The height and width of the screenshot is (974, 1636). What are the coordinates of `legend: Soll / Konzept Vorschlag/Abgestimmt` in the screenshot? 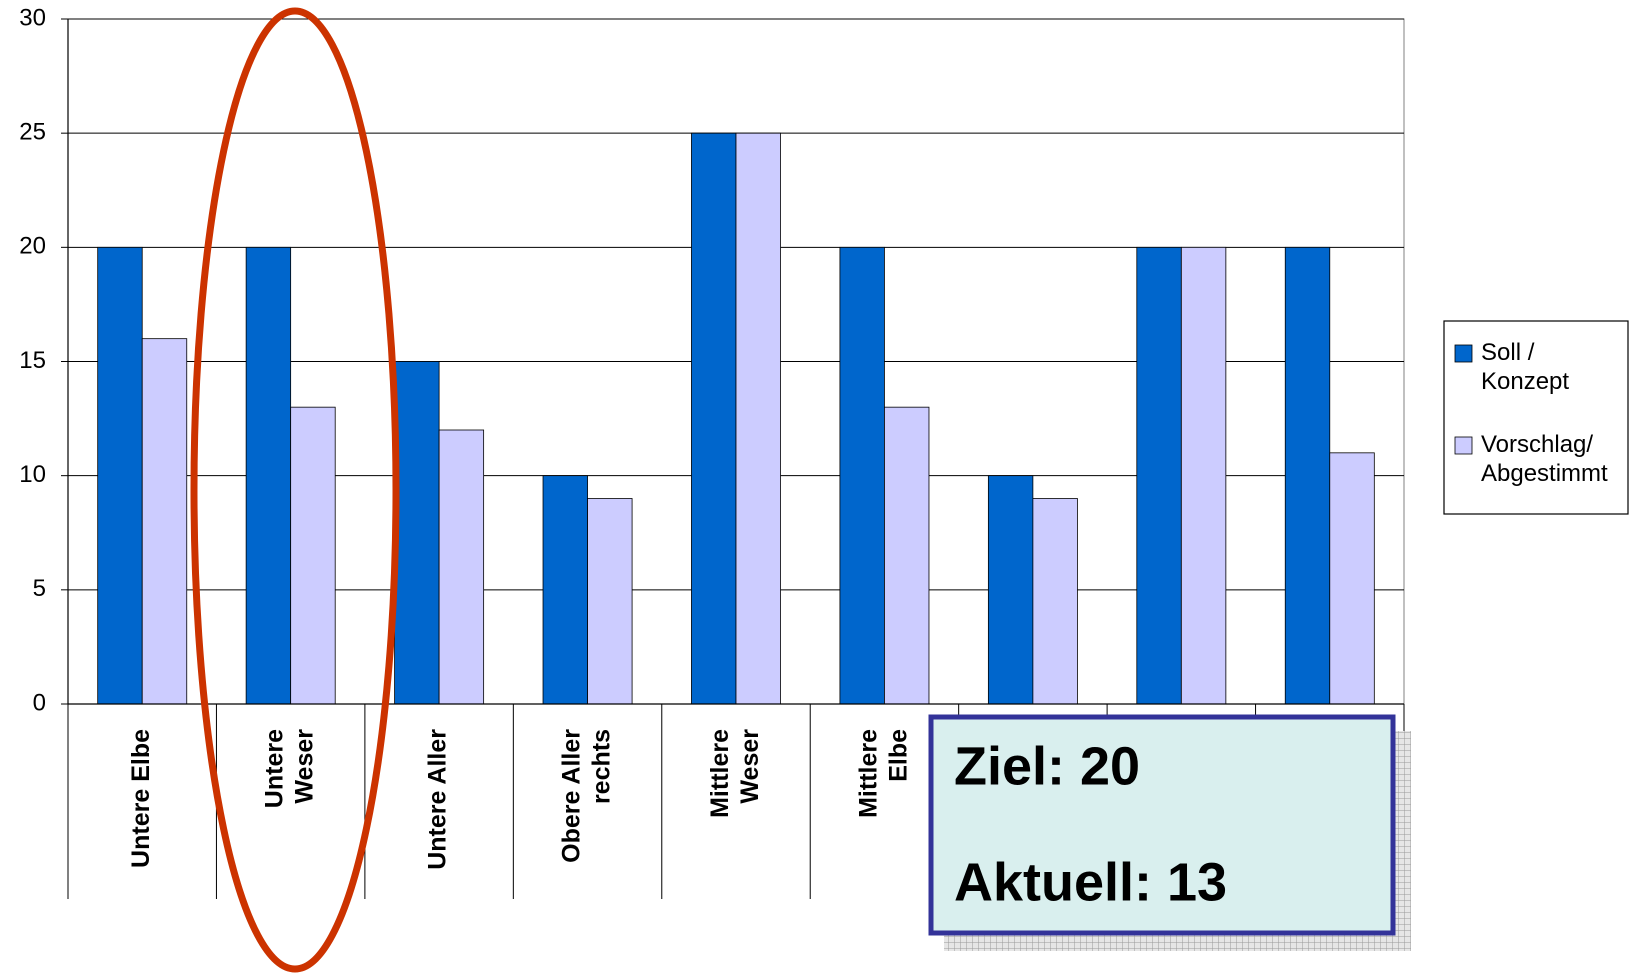 It's located at (1536, 417).